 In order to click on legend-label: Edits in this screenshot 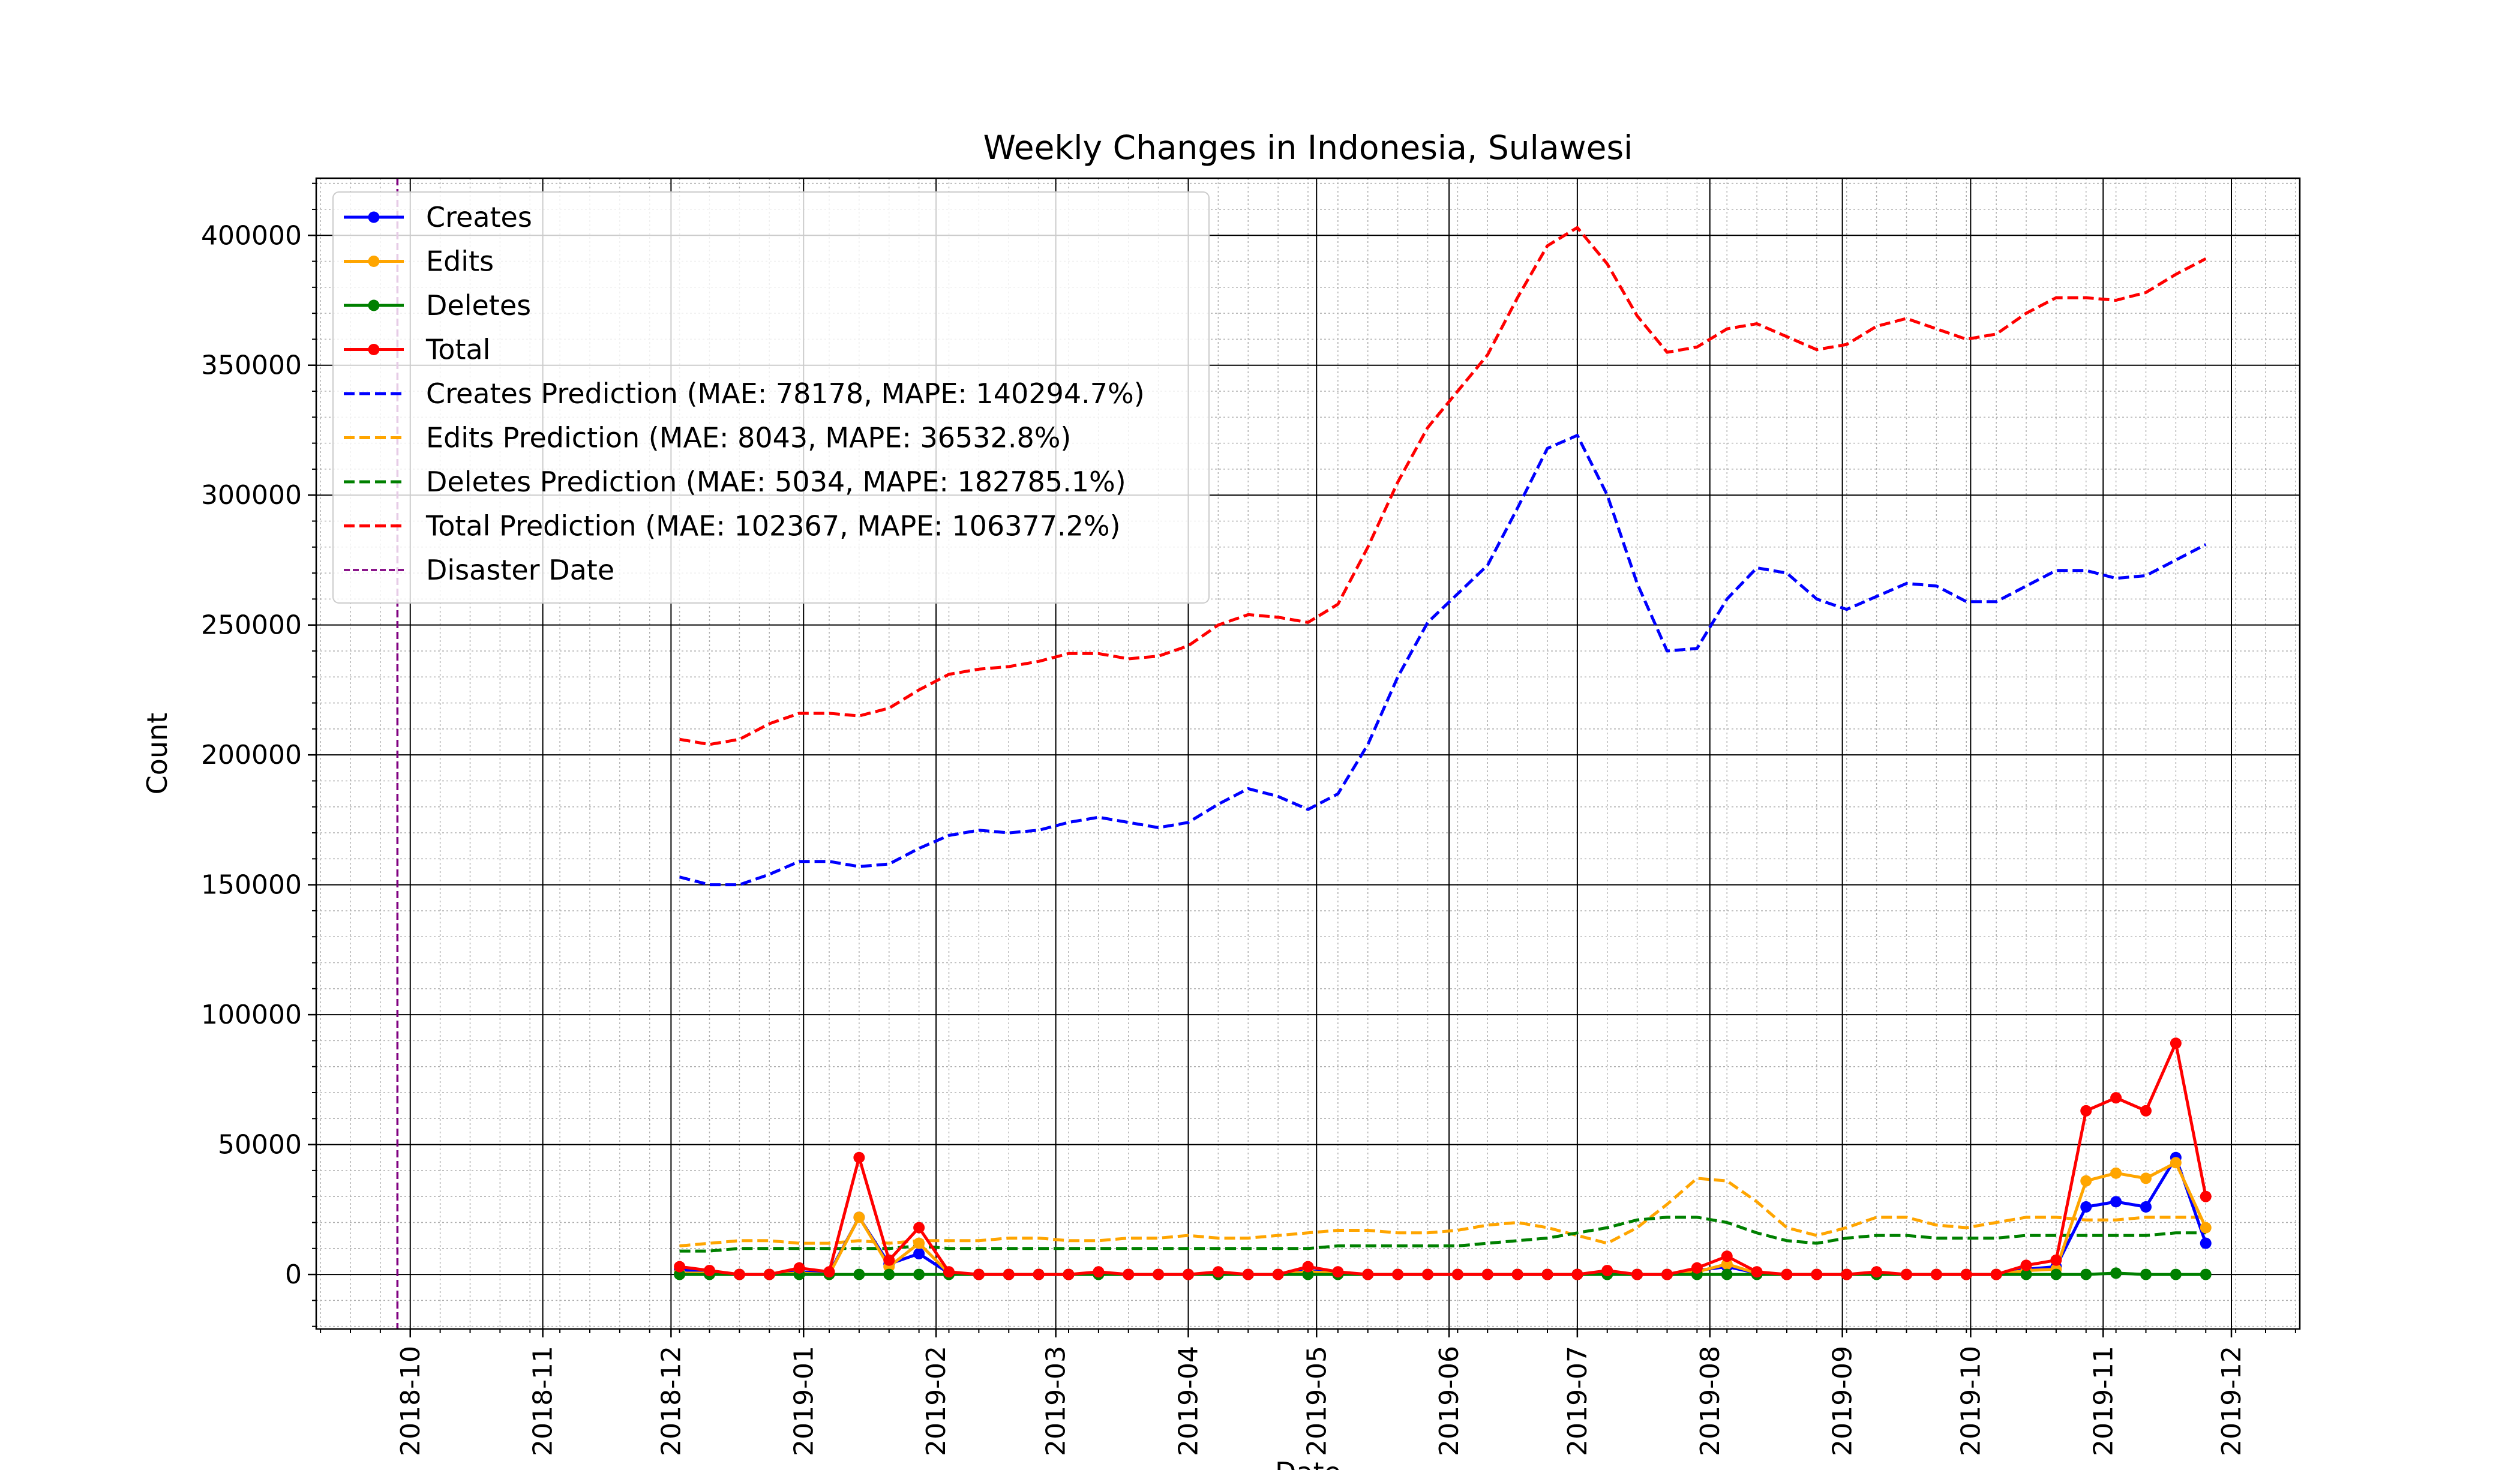, I will do `click(460, 261)`.